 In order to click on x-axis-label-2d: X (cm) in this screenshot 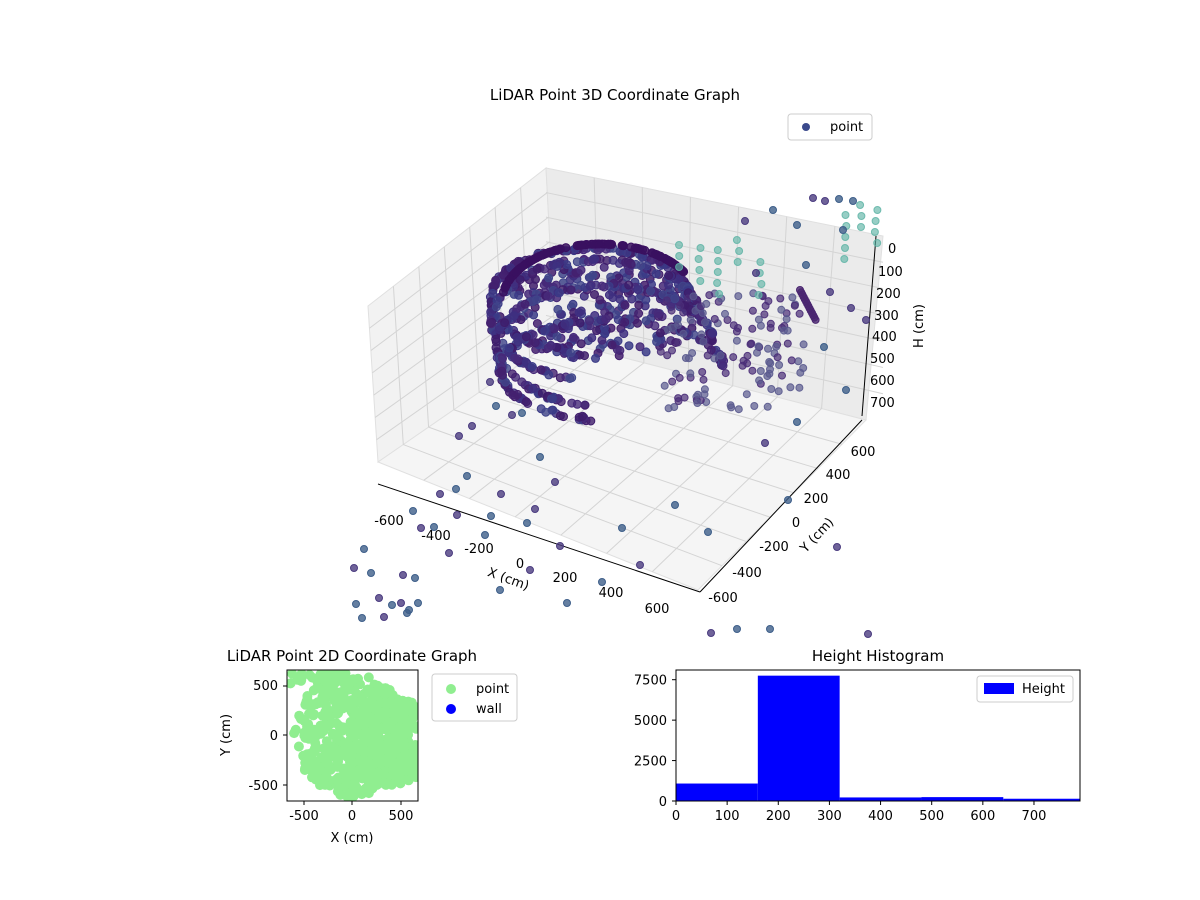, I will do `click(352, 838)`.